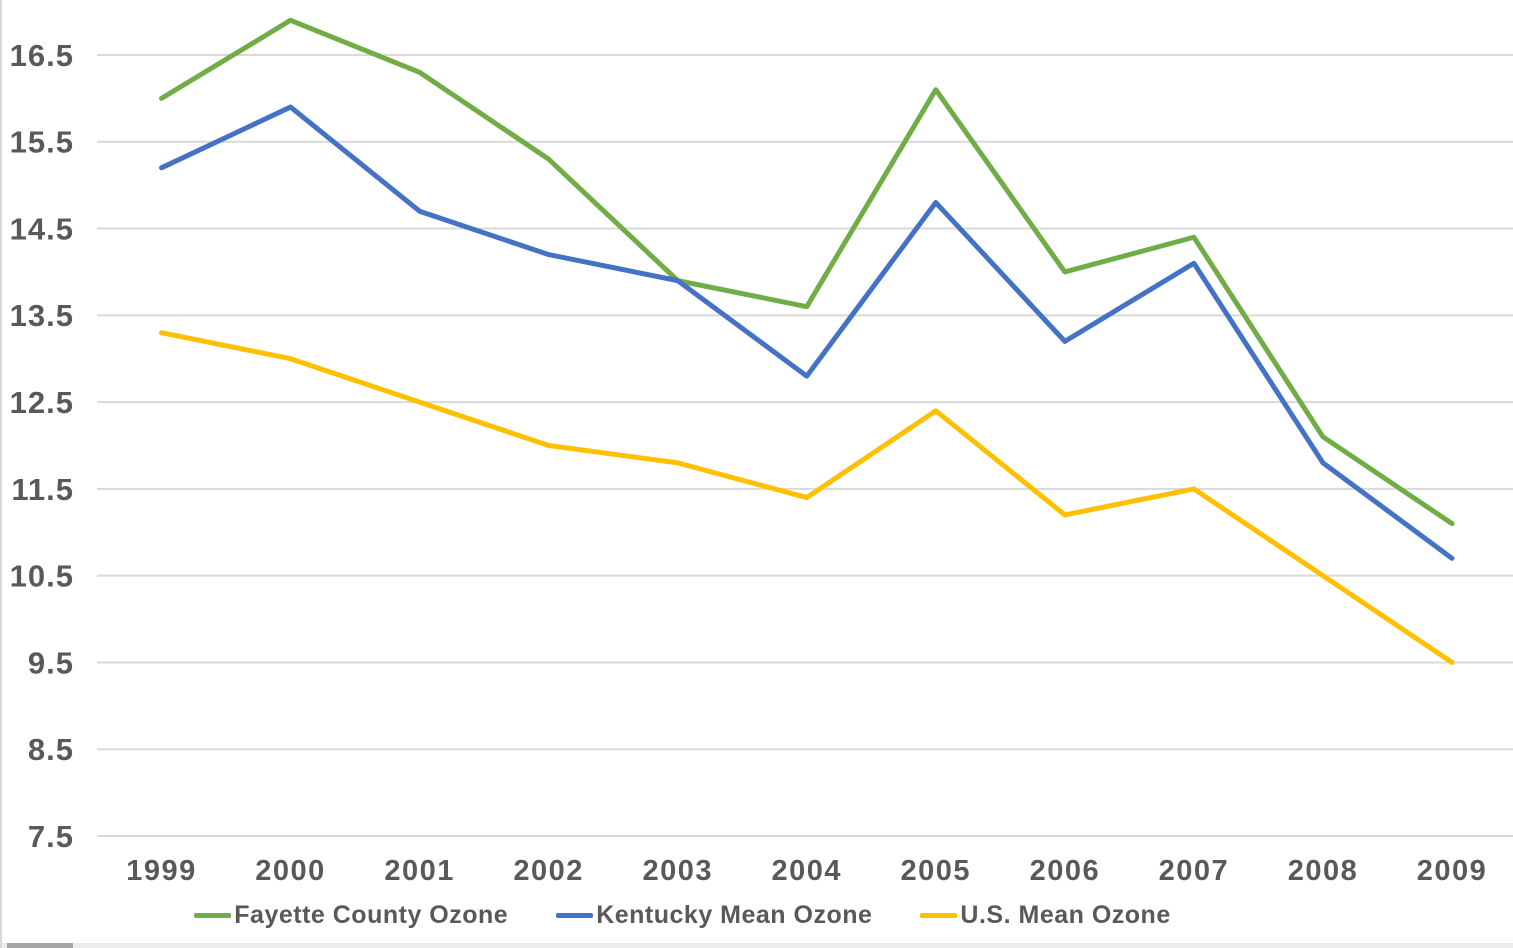  I want to click on y-axis-tick-label: 14.5, so click(42, 228).